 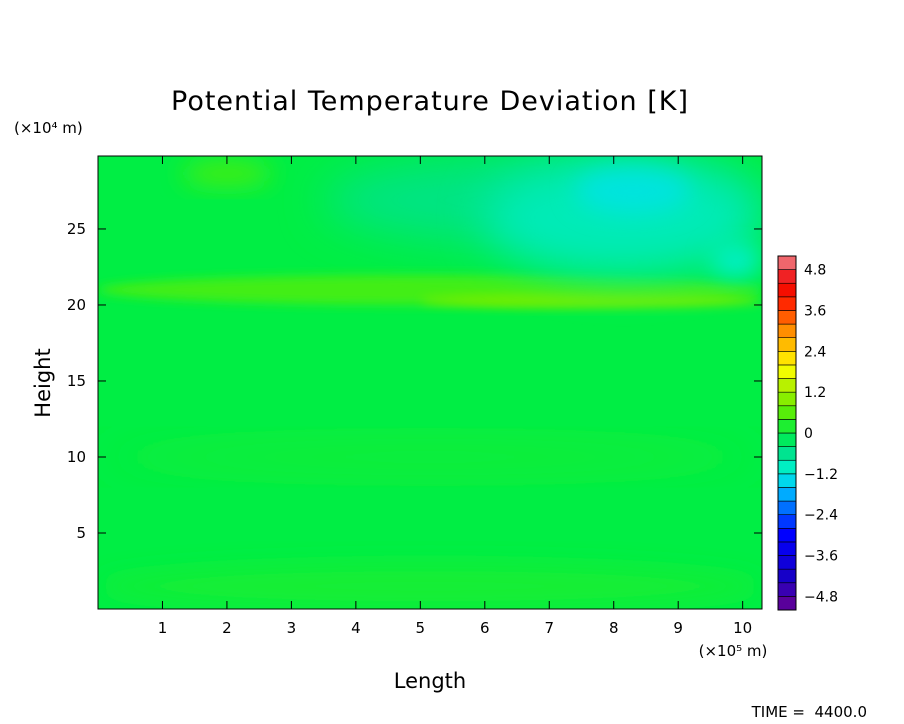 What do you see at coordinates (733, 651) in the screenshot?
I see `x-unit-label: (×10⁵ m)` at bounding box center [733, 651].